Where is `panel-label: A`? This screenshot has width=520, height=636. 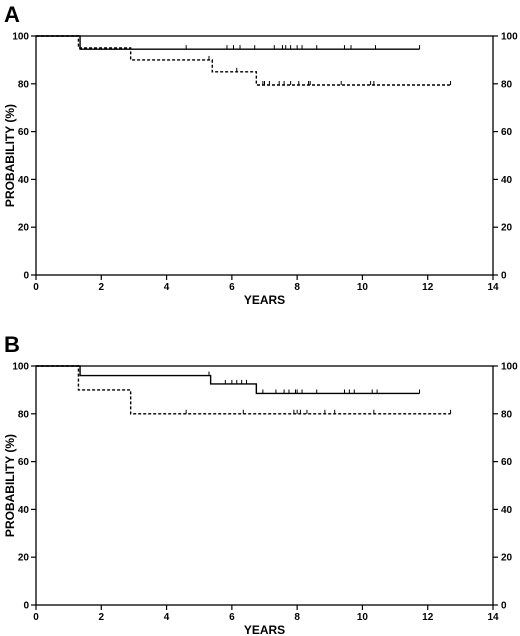 panel-label: A is located at coordinates (12, 14).